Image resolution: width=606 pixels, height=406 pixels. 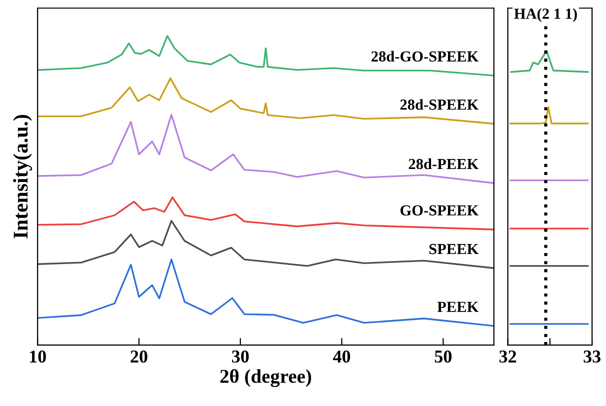 I want to click on series-label: 28d-PEEK, so click(x=443, y=164).